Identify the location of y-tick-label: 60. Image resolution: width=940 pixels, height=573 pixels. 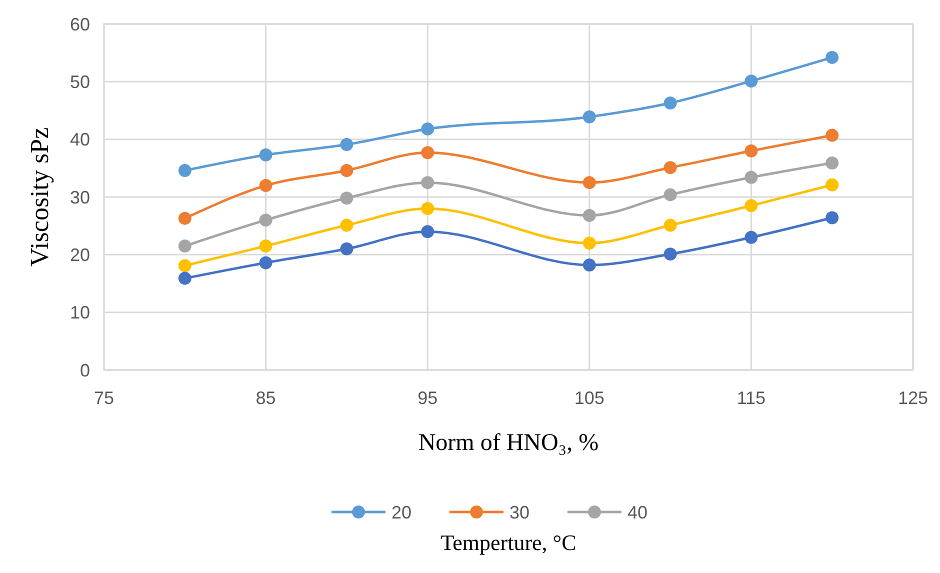
(80, 24).